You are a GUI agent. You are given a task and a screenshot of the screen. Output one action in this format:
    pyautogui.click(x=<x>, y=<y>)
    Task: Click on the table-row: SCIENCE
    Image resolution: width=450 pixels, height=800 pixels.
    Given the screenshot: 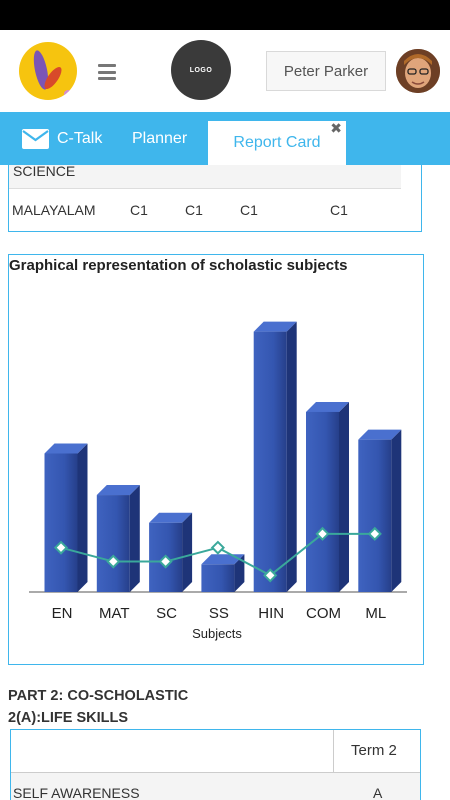 What is the action you would take?
    pyautogui.click(x=205, y=176)
    